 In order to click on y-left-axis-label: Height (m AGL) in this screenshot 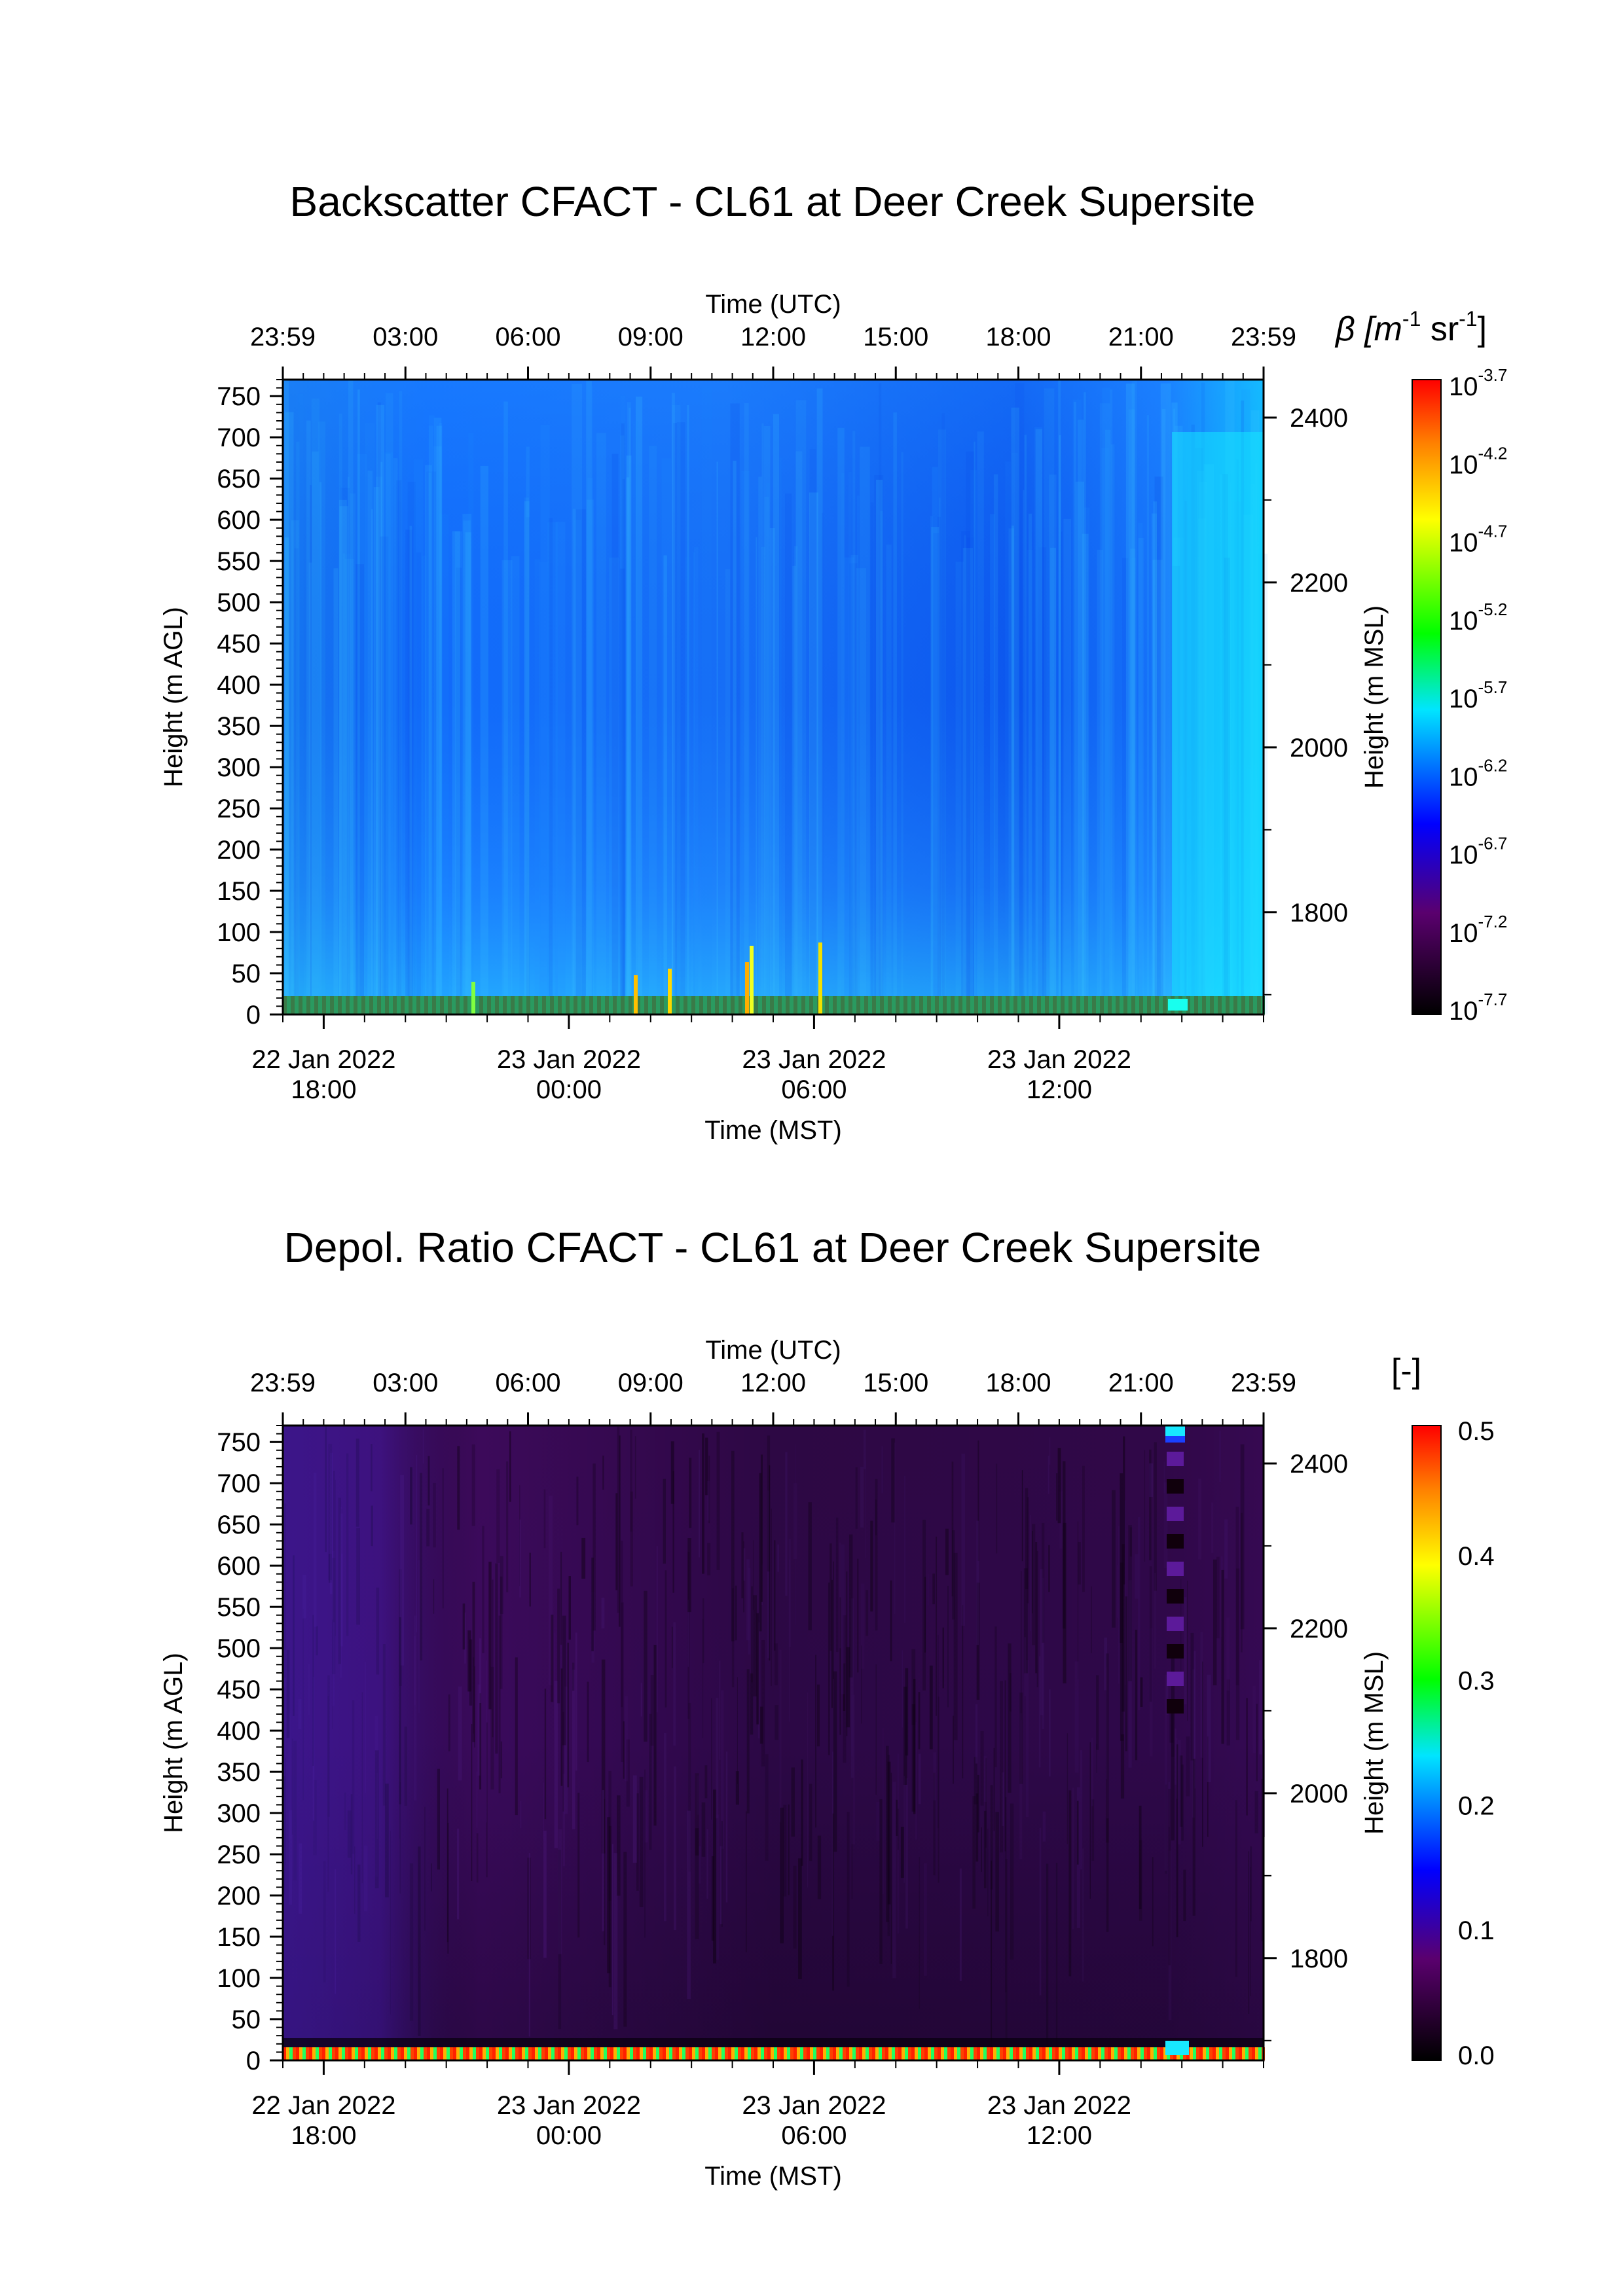, I will do `click(173, 697)`.